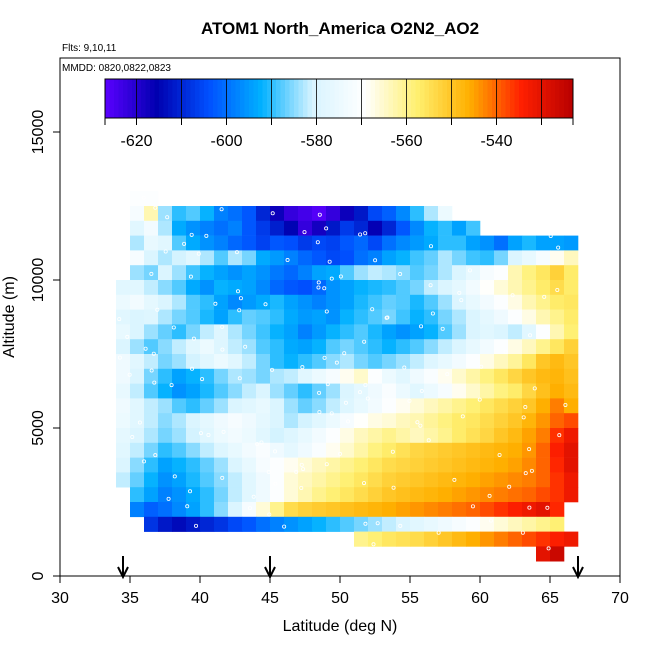 This screenshot has width=650, height=655. Describe the element at coordinates (45, 345) in the screenshot. I see `y-axis: 0 5000 10000 15000` at that location.